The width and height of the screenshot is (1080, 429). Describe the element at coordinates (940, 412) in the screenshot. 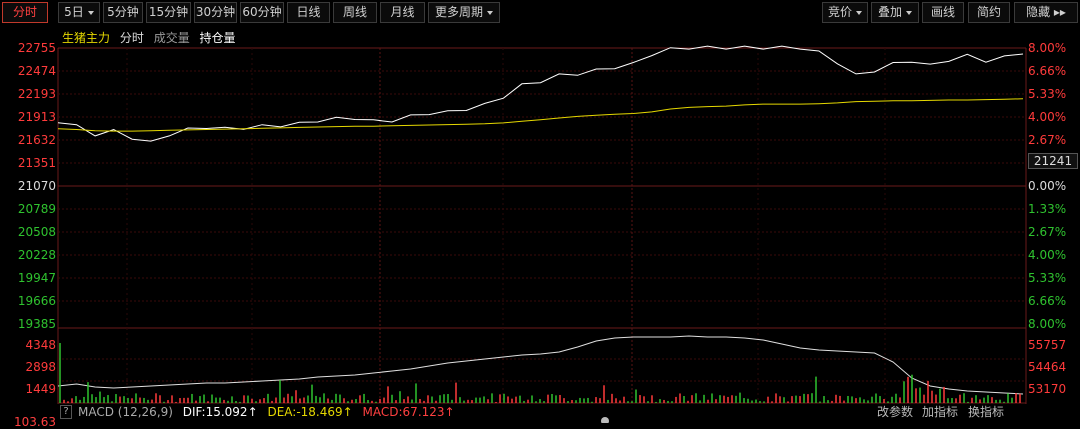

I see `add-indicator-button: 加指标` at that location.